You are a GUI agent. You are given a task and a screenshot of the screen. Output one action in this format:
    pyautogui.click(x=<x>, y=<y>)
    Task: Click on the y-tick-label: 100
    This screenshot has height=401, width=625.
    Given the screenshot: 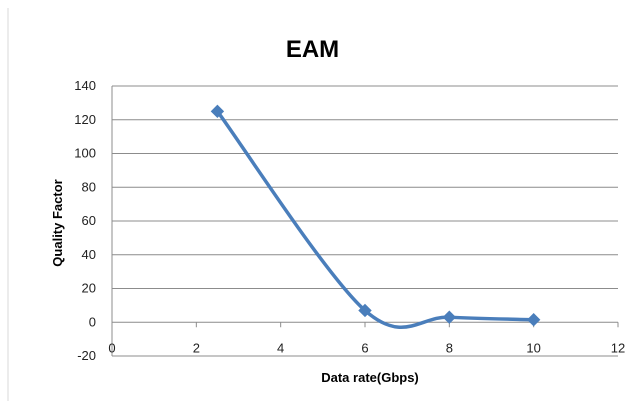 What is the action you would take?
    pyautogui.click(x=85, y=153)
    